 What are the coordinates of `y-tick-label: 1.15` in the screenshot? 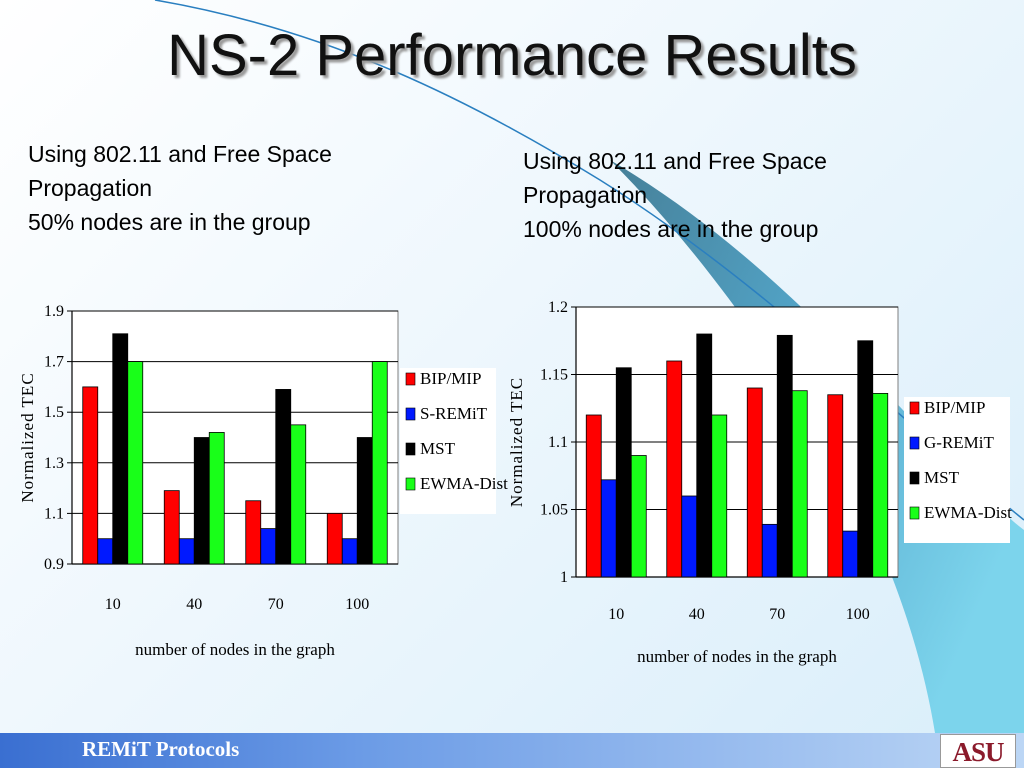 It's located at (554, 375).